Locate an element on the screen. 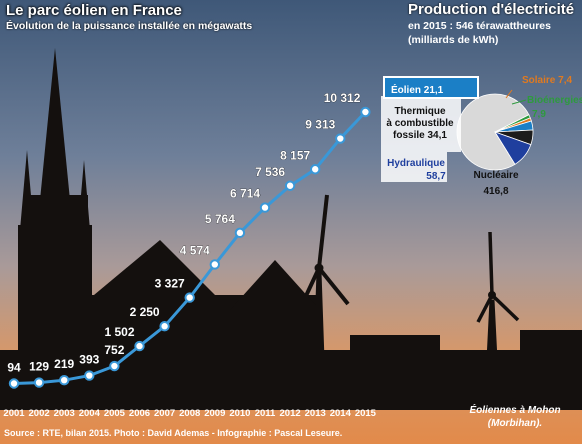  data-label: 129 is located at coordinates (39, 367).